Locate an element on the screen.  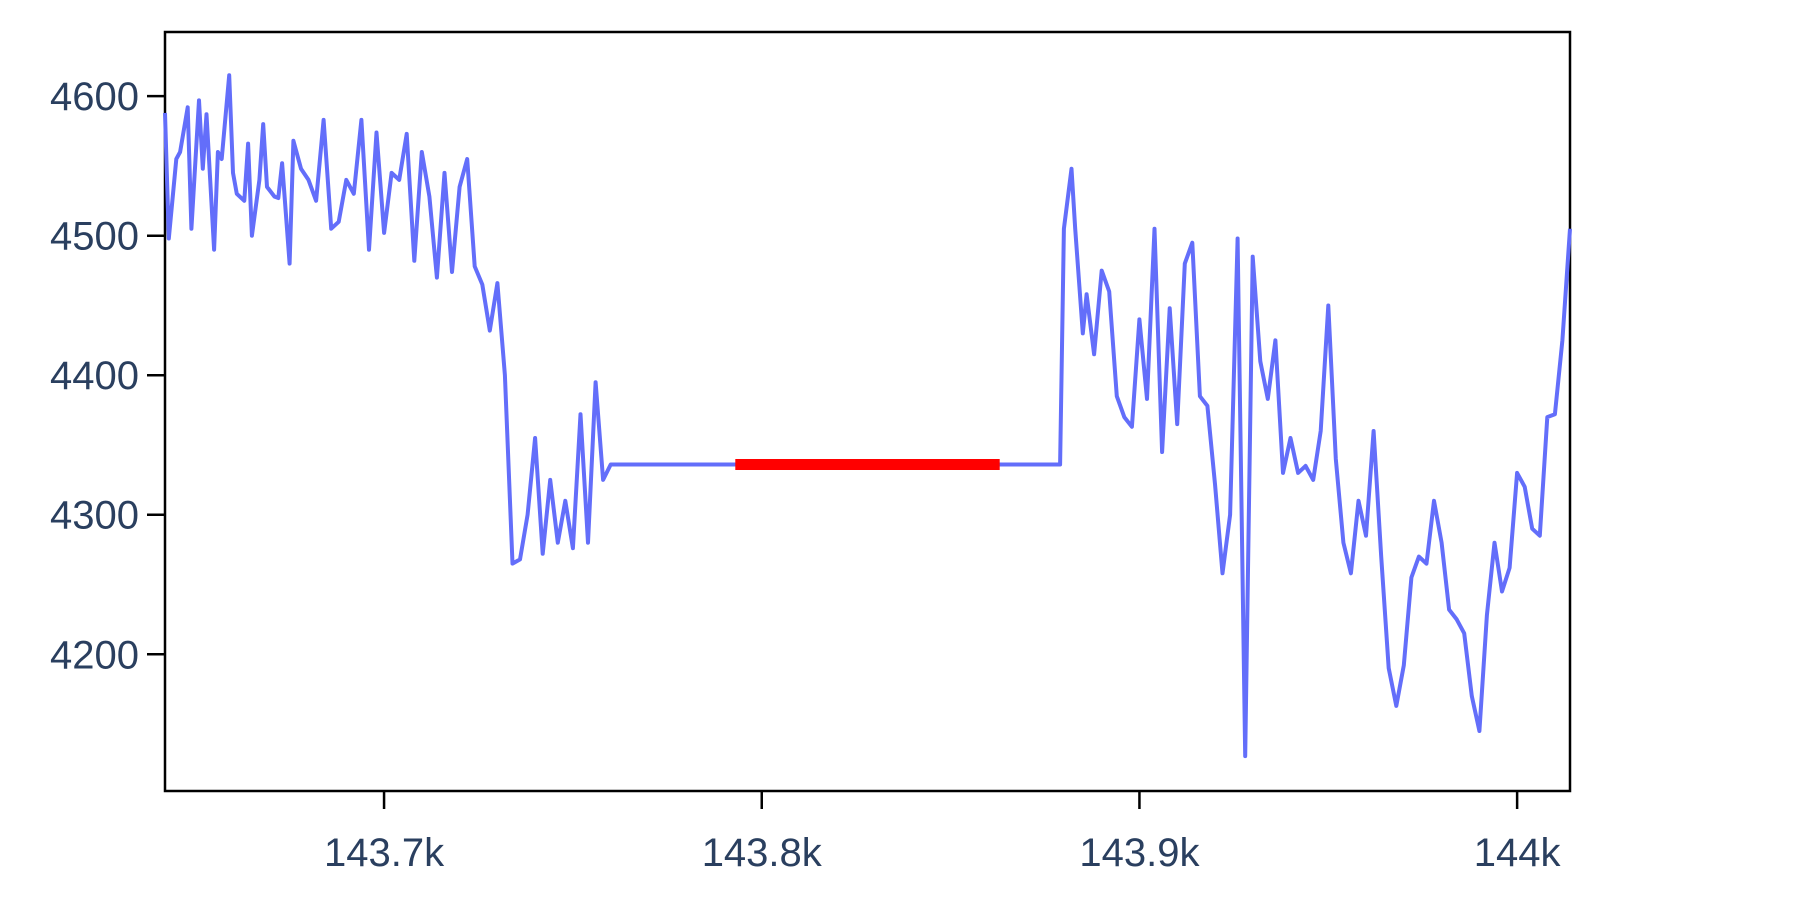
y-tick-label: 4400 is located at coordinates (94, 376).